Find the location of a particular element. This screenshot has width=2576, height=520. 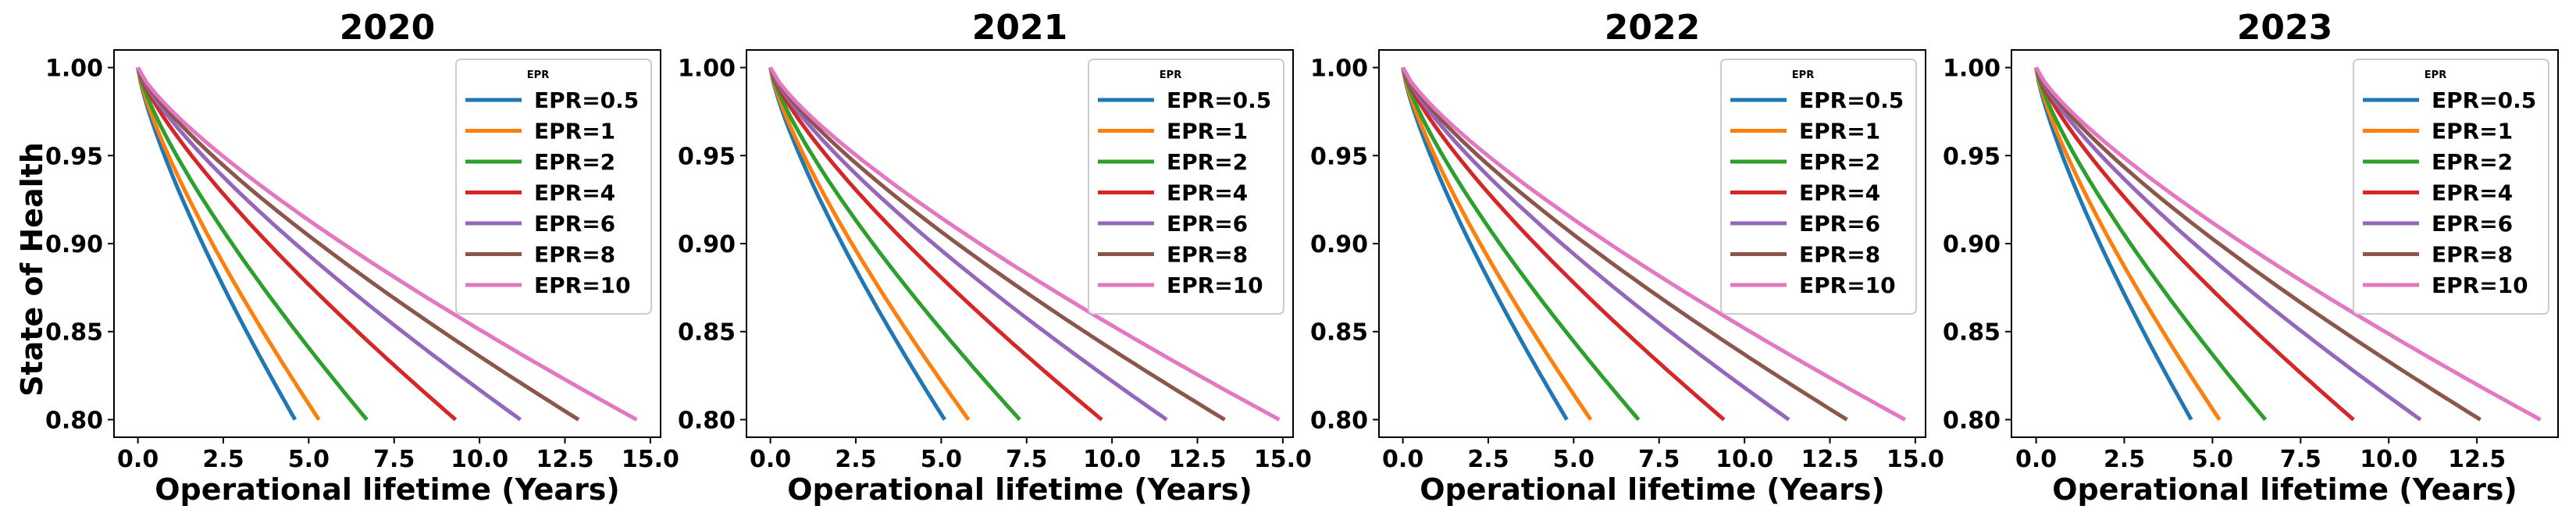

figure-ylabel: State of Health is located at coordinates (32, 269).